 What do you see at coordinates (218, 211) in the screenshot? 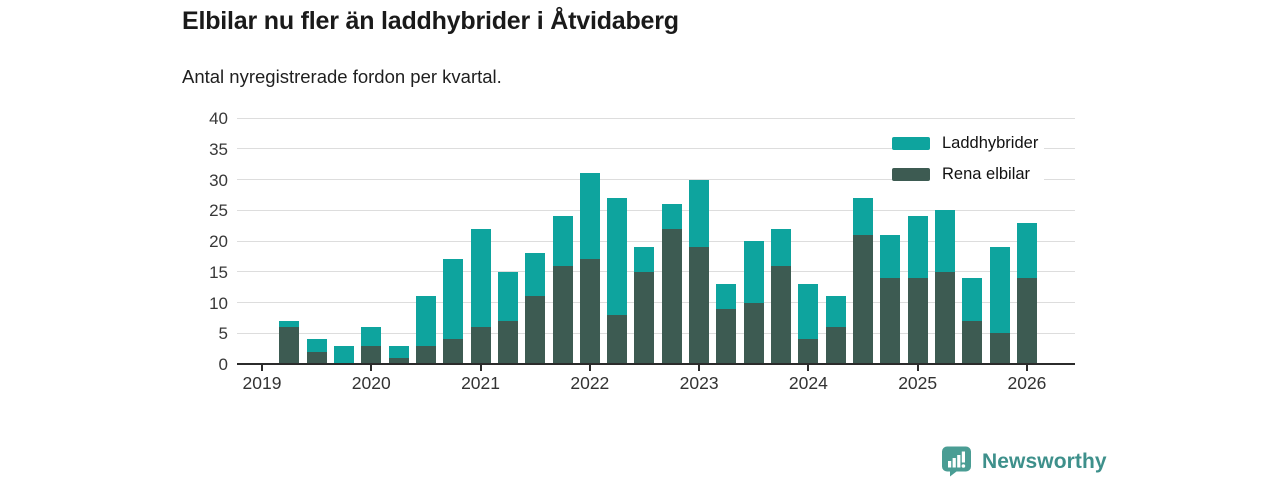
I see `y-axis-tick-label: 25` at bounding box center [218, 211].